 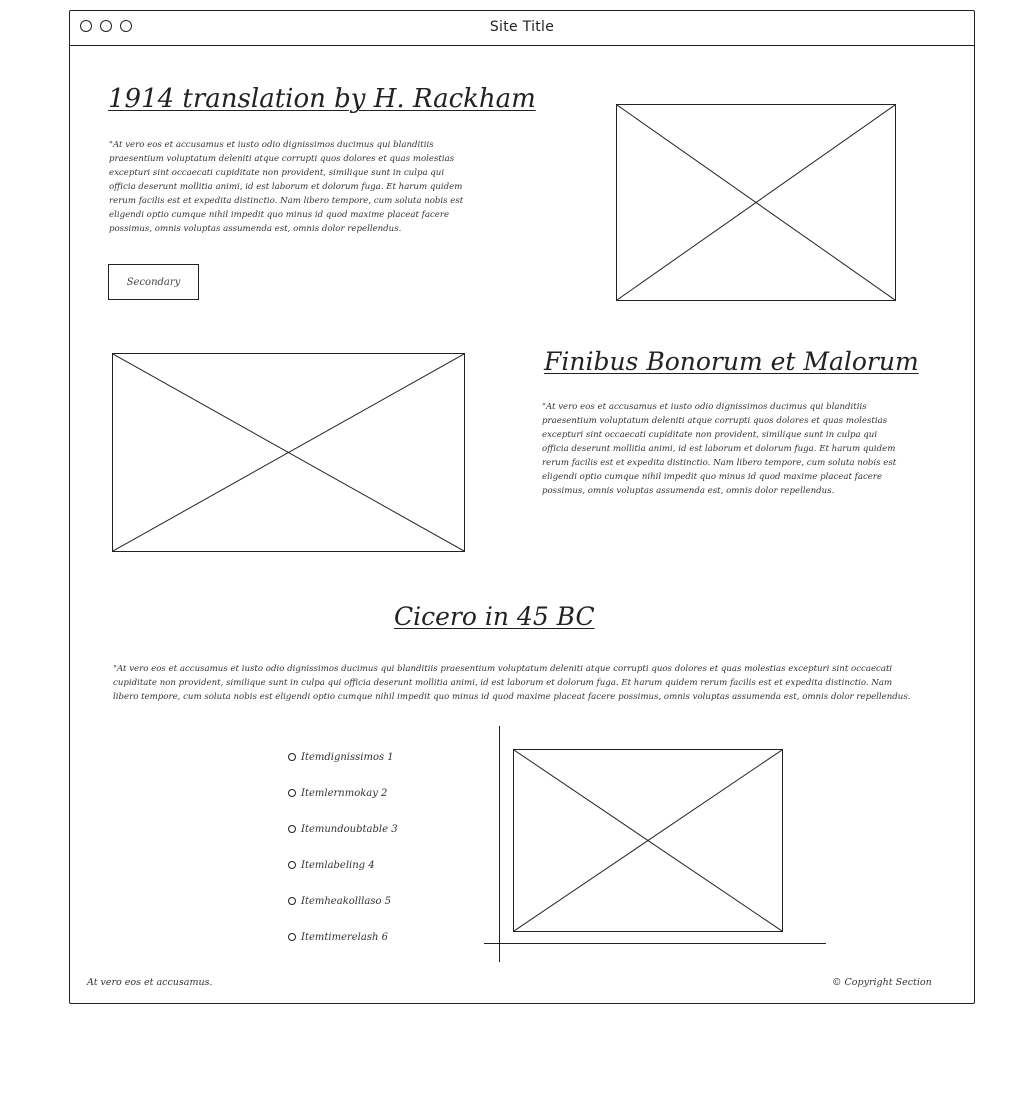 What do you see at coordinates (882, 982) in the screenshot?
I see `copyright-text: © Copyright Section` at bounding box center [882, 982].